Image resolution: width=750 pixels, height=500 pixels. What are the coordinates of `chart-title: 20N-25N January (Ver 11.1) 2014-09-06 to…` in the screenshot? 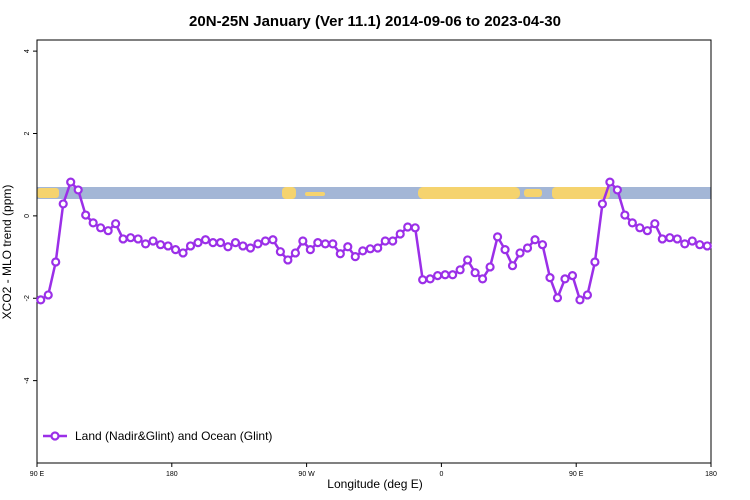 It's located at (375, 21).